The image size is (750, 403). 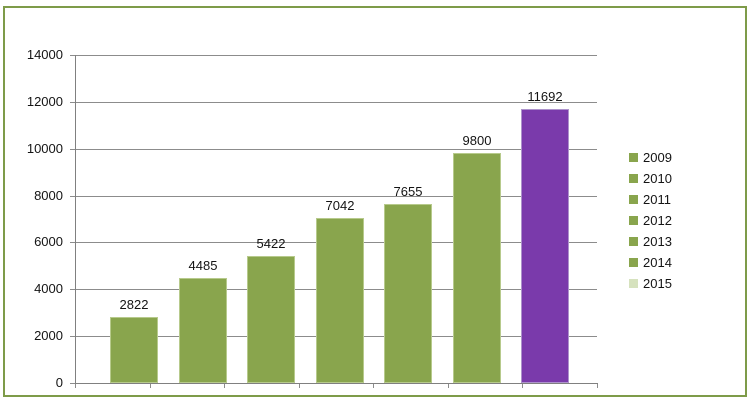 I want to click on legend-label: 2009, so click(x=657, y=157).